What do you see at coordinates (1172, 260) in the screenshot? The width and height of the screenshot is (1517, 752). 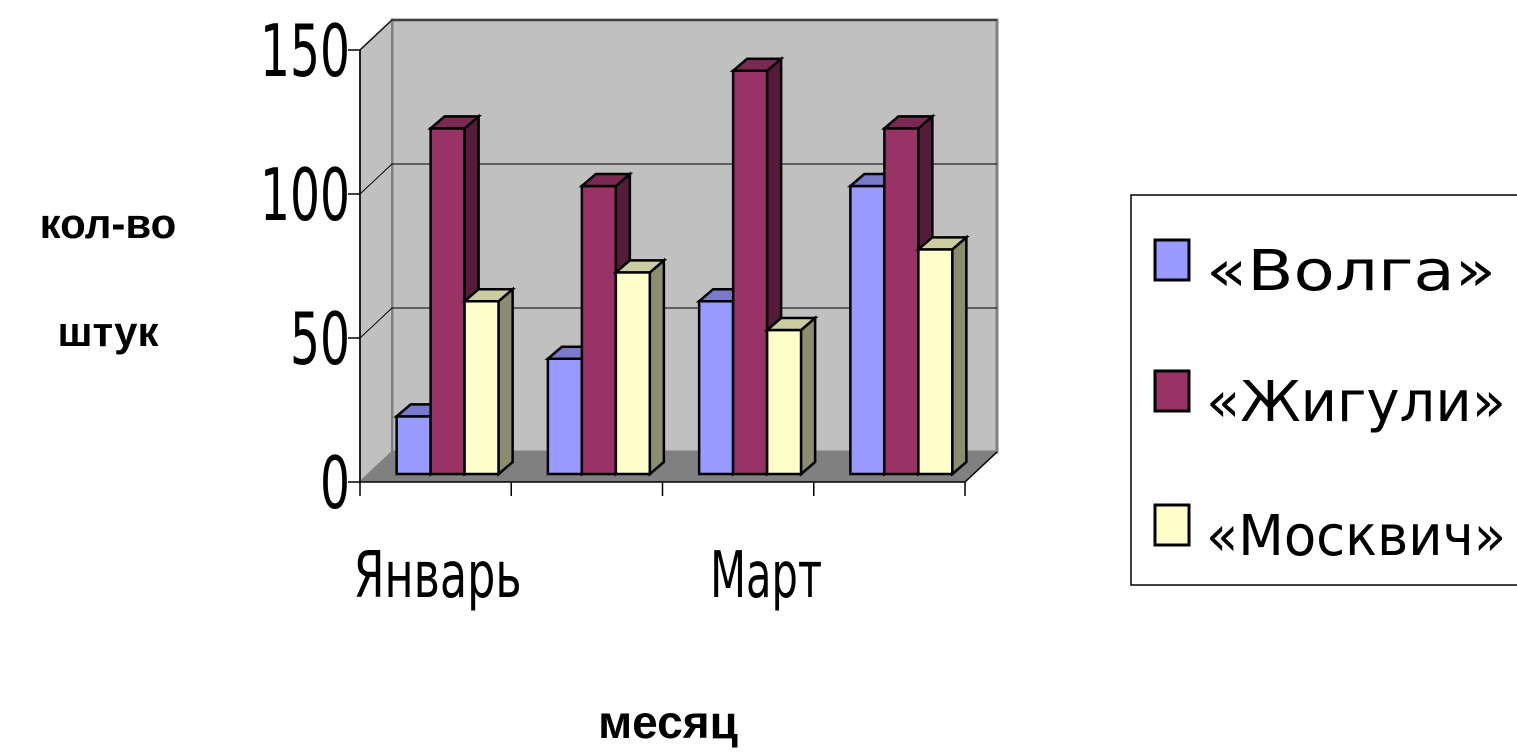 I see `legend-swatch-volga` at bounding box center [1172, 260].